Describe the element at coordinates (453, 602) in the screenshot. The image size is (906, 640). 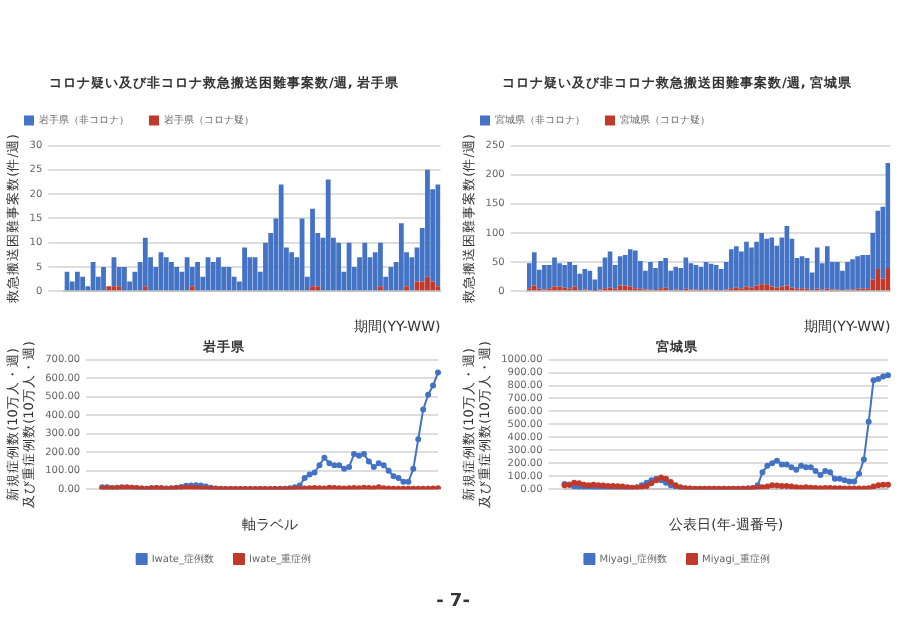
I see `text: - 7-` at that location.